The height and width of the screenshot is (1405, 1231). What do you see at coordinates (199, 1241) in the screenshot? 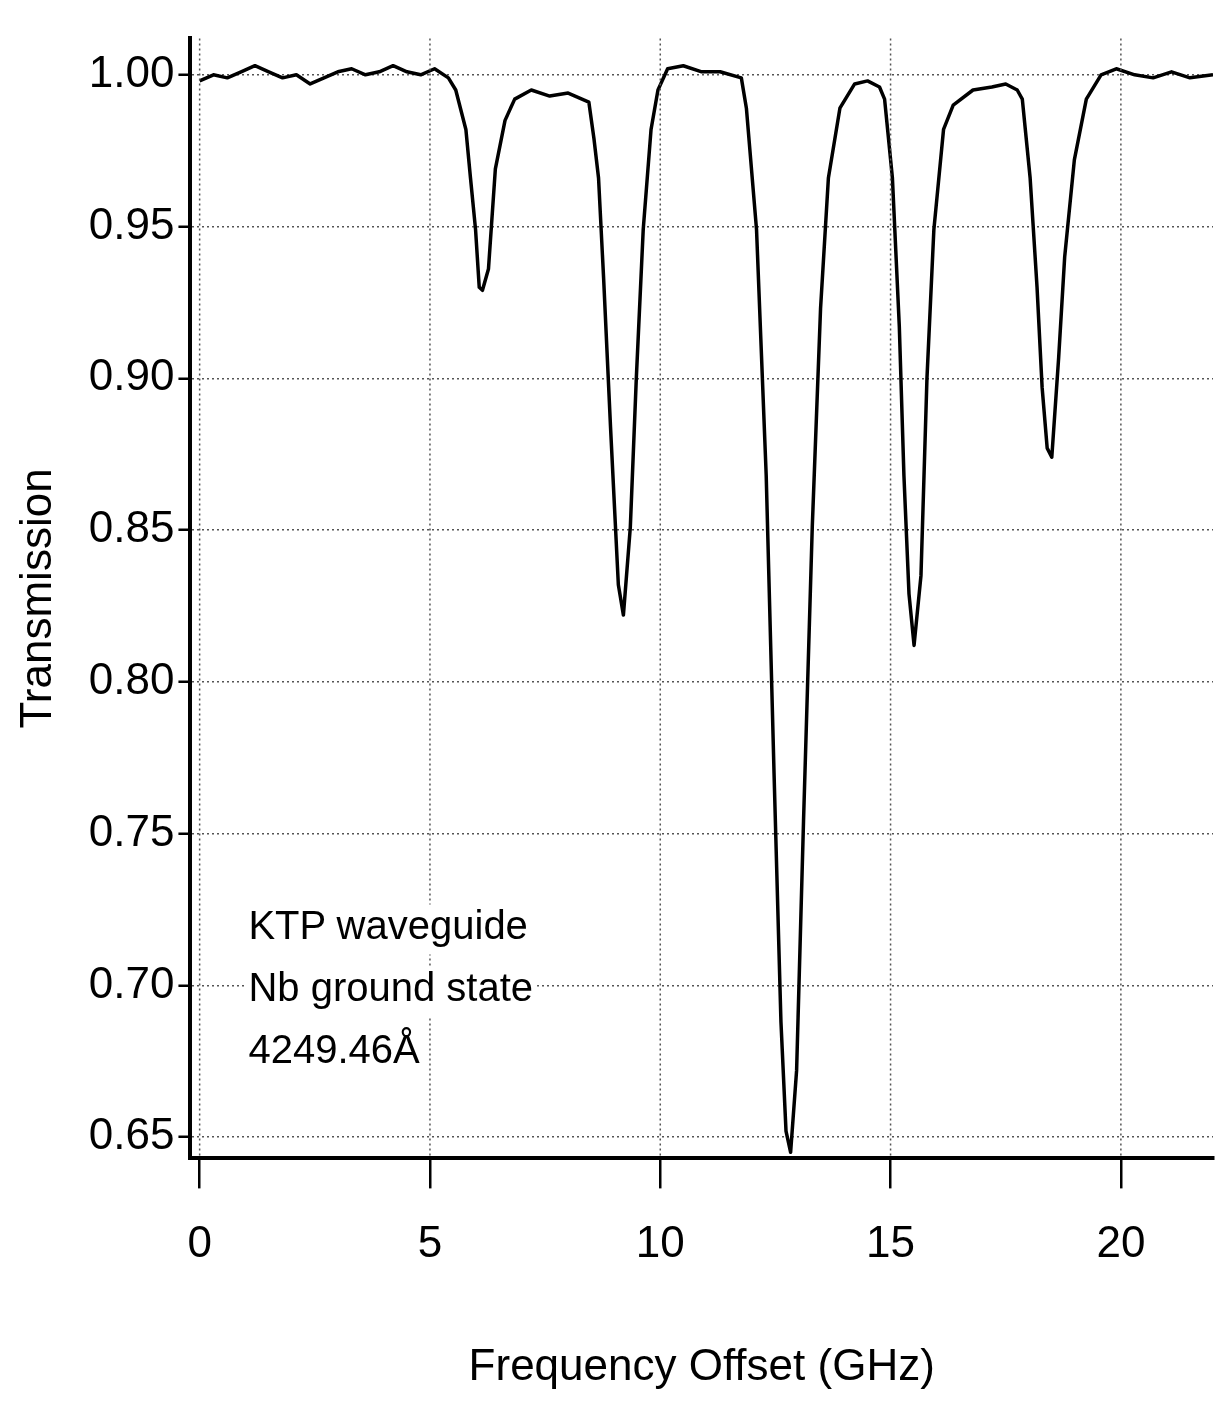
I see `x-tick-label: 0` at bounding box center [199, 1241].